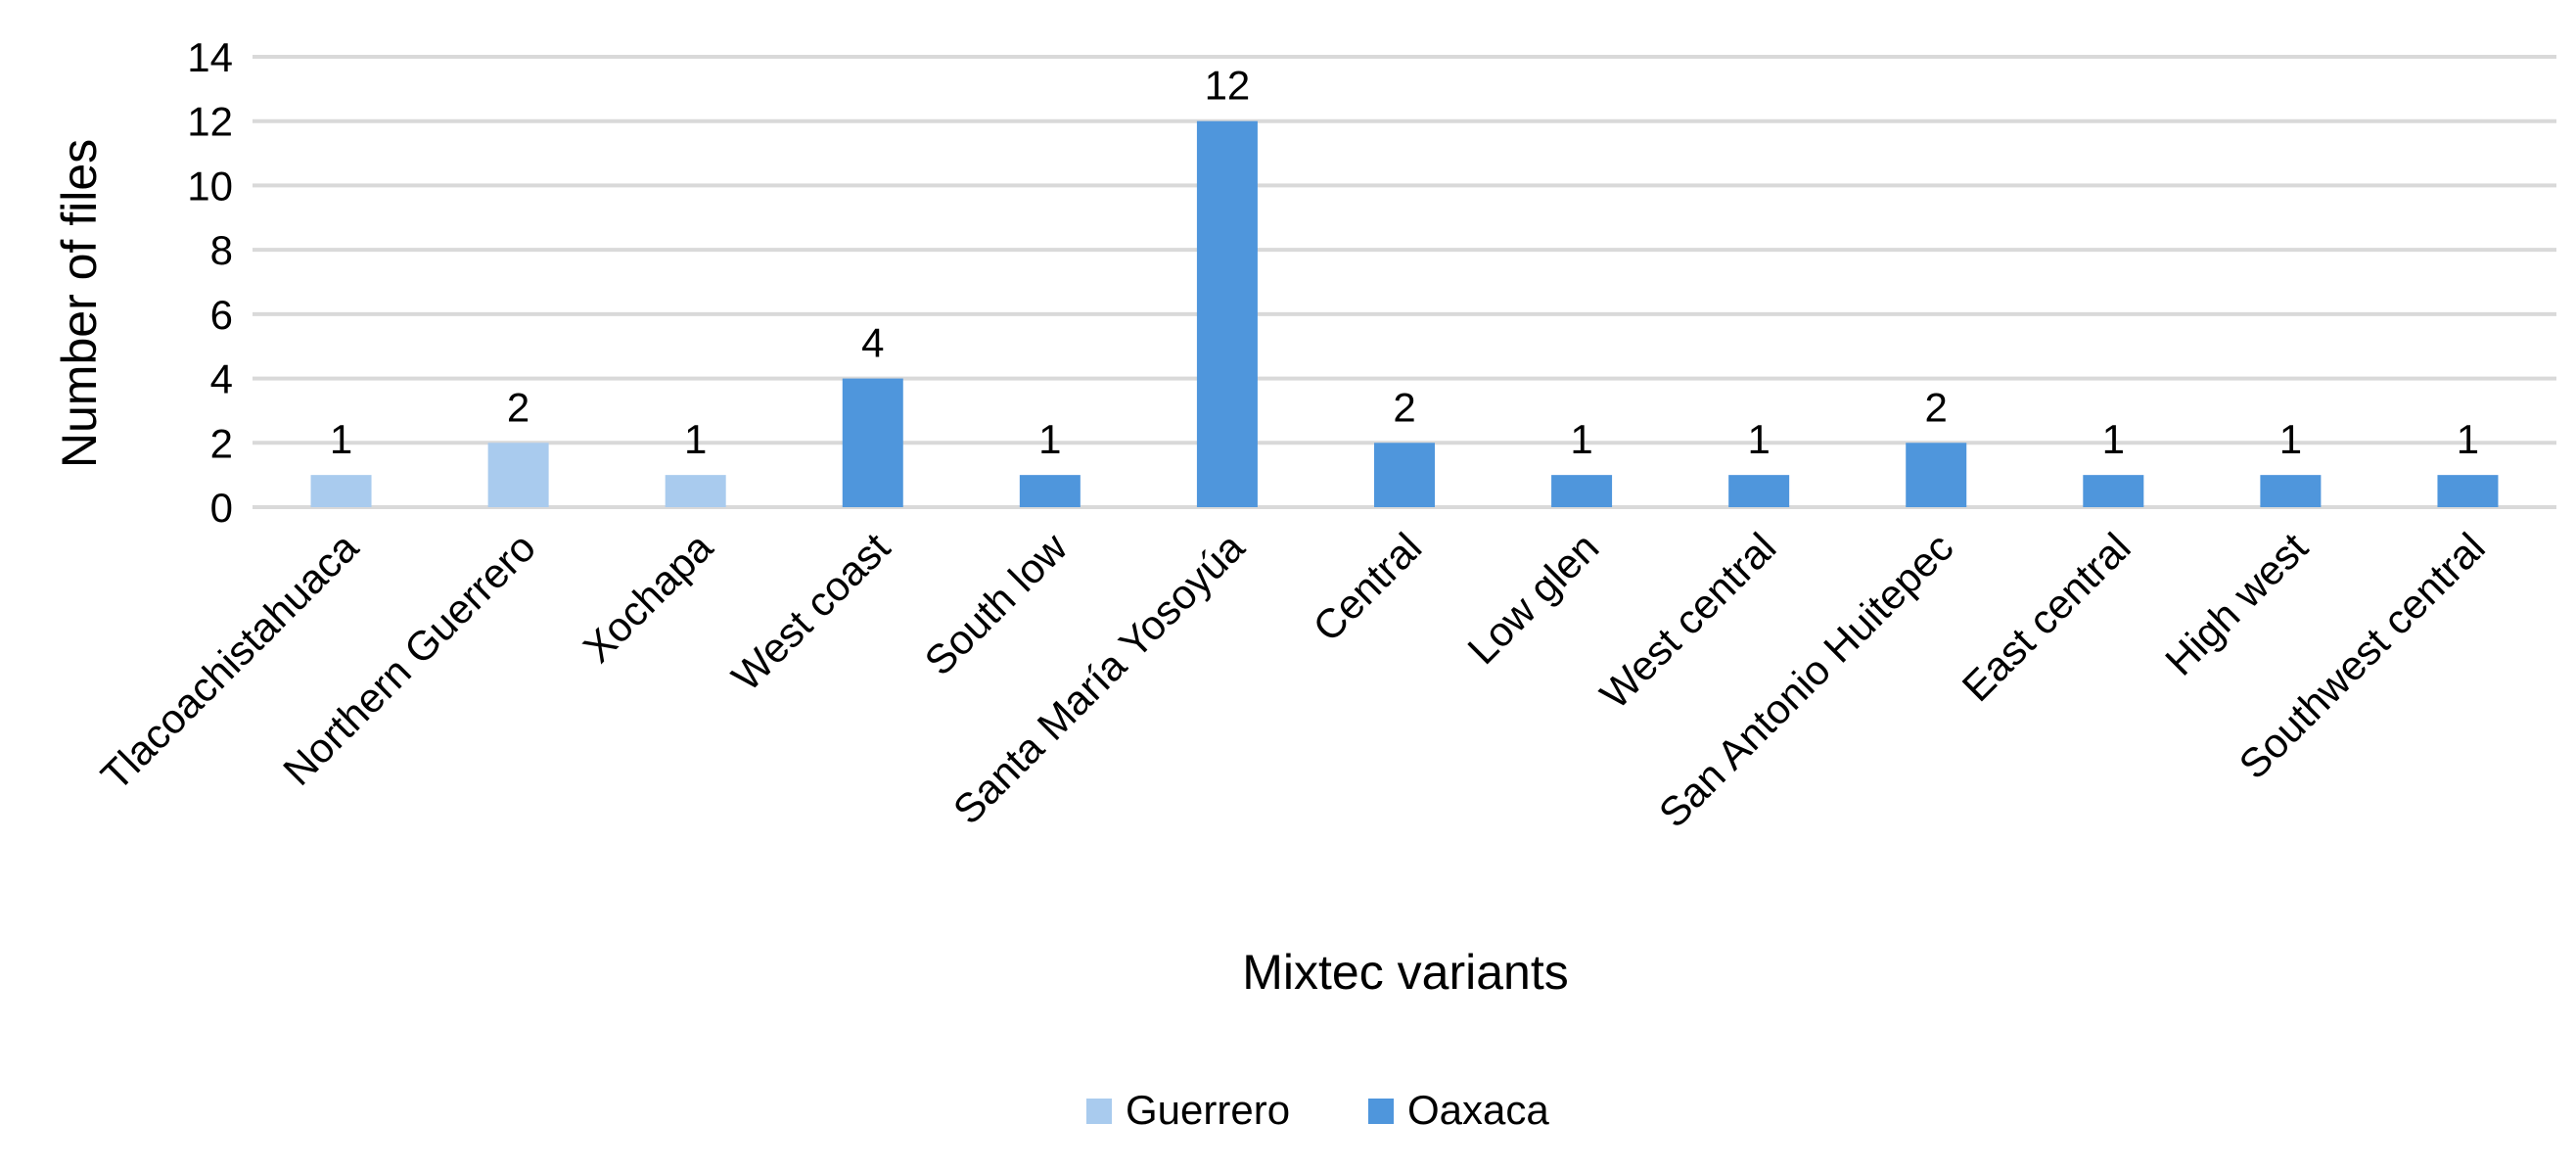  What do you see at coordinates (2291, 439) in the screenshot?
I see `data-label-high-west: 1` at bounding box center [2291, 439].